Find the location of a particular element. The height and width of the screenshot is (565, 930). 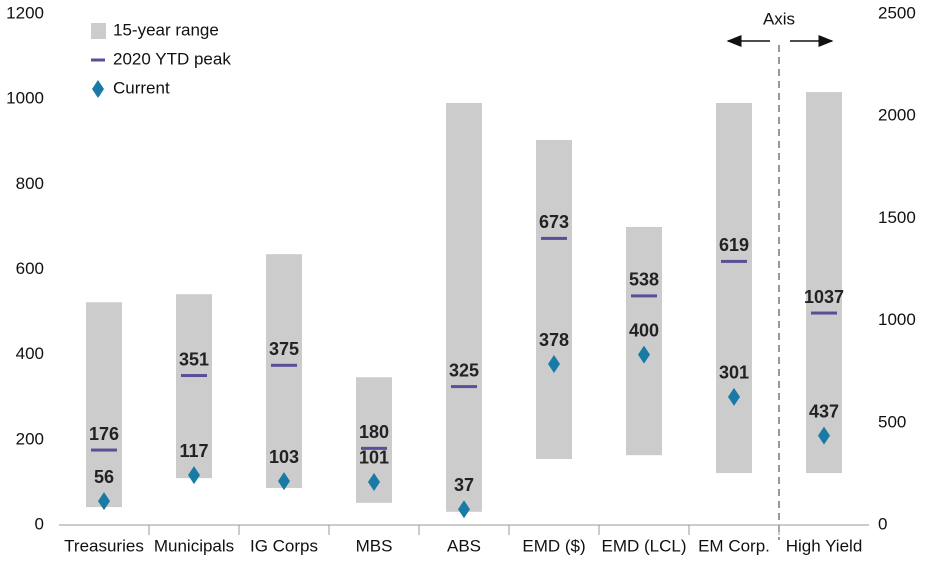

current-label: 101 is located at coordinates (374, 458).